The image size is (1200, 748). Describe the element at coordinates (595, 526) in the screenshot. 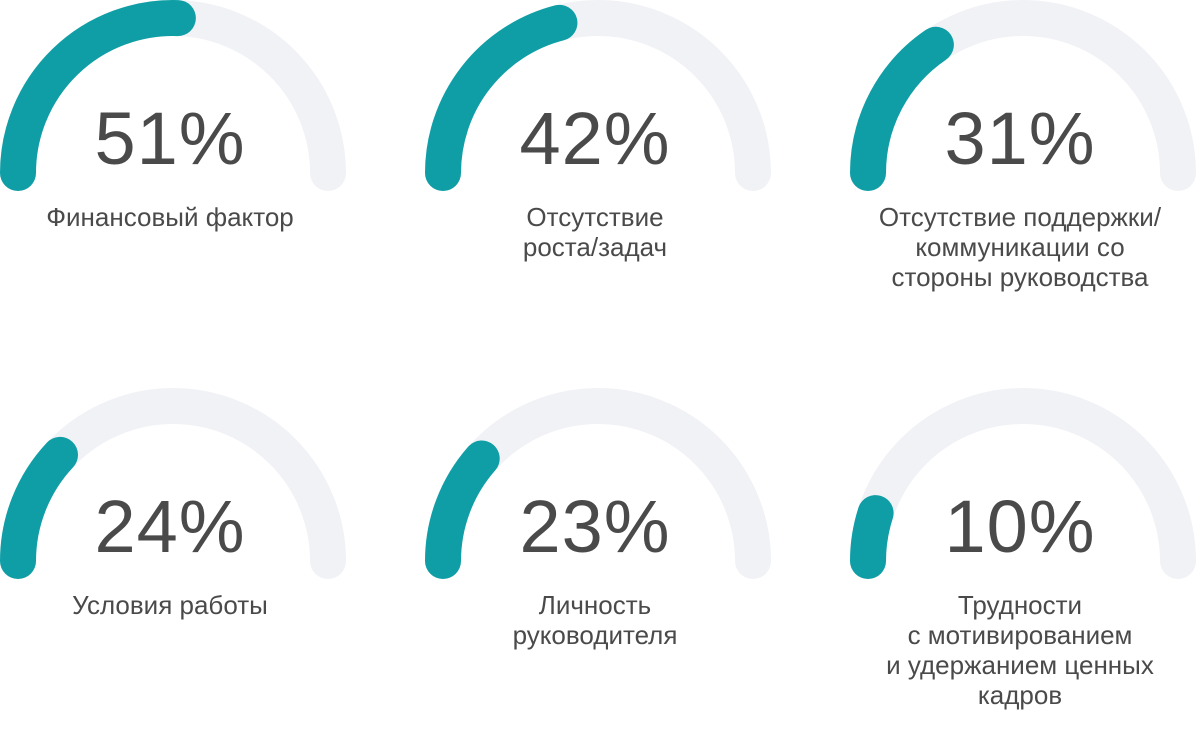

I see `gauge-value: 23%` at that location.